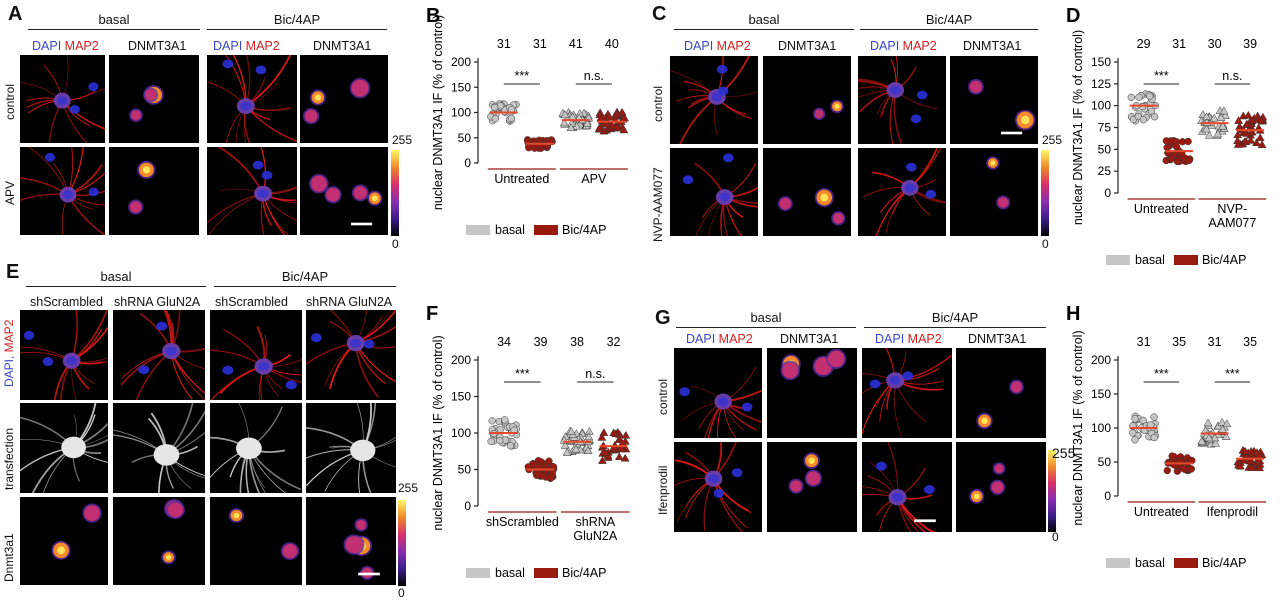 The image size is (1280, 603). What do you see at coordinates (1224, 260) in the screenshot?
I see `legend-label-bic: Bic/4AP` at bounding box center [1224, 260].